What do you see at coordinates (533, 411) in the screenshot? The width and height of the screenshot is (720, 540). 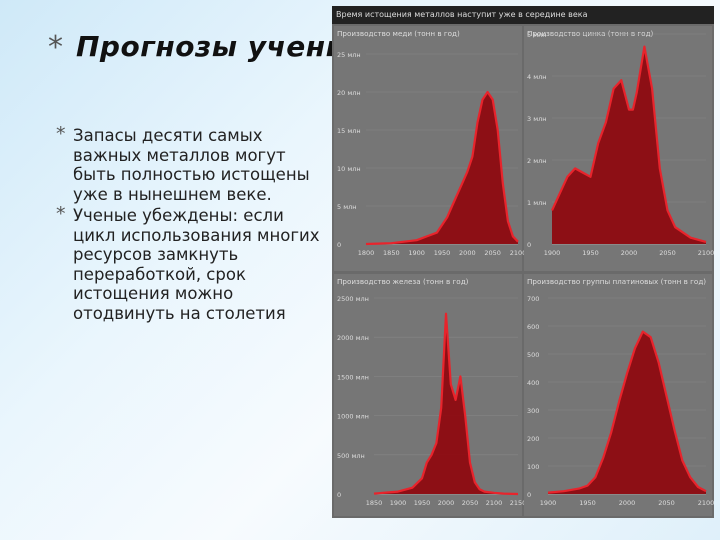 I see `y-tick-label: 300` at bounding box center [533, 411].